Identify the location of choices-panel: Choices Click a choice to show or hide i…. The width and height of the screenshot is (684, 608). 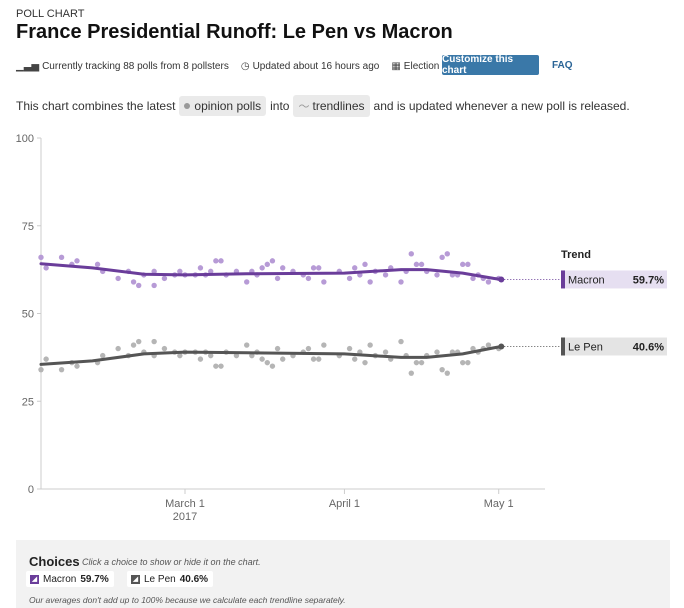
(343, 574).